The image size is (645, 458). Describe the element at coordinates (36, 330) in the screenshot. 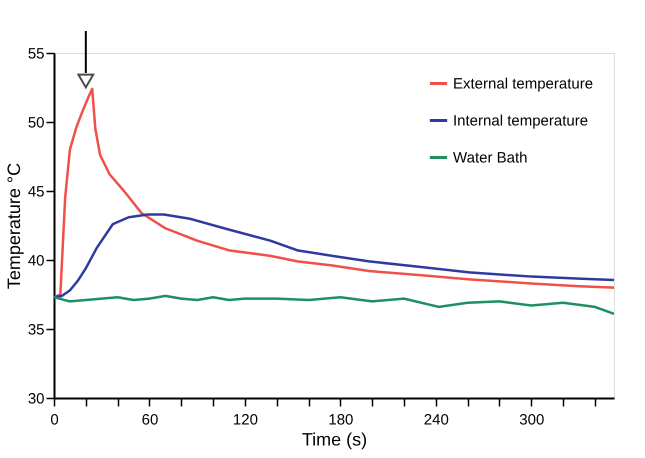

I see `y-tick-label: 35` at that location.